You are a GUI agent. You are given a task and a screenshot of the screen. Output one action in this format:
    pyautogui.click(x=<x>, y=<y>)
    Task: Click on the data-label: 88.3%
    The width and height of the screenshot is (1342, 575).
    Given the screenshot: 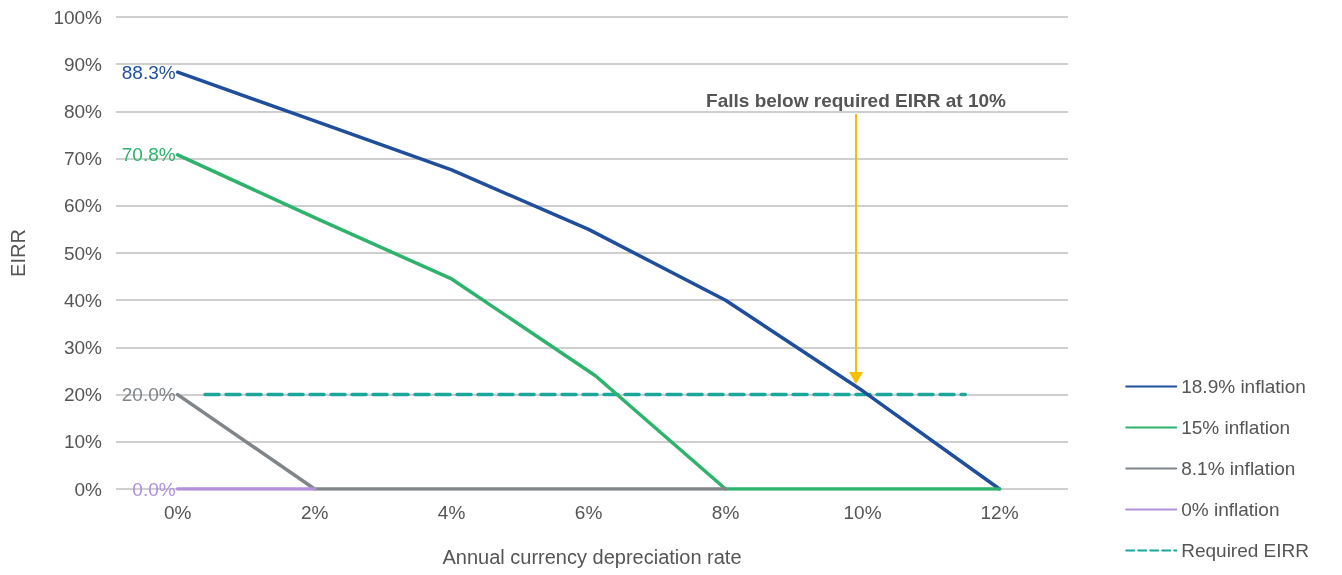 What is the action you would take?
    pyautogui.click(x=148, y=72)
    